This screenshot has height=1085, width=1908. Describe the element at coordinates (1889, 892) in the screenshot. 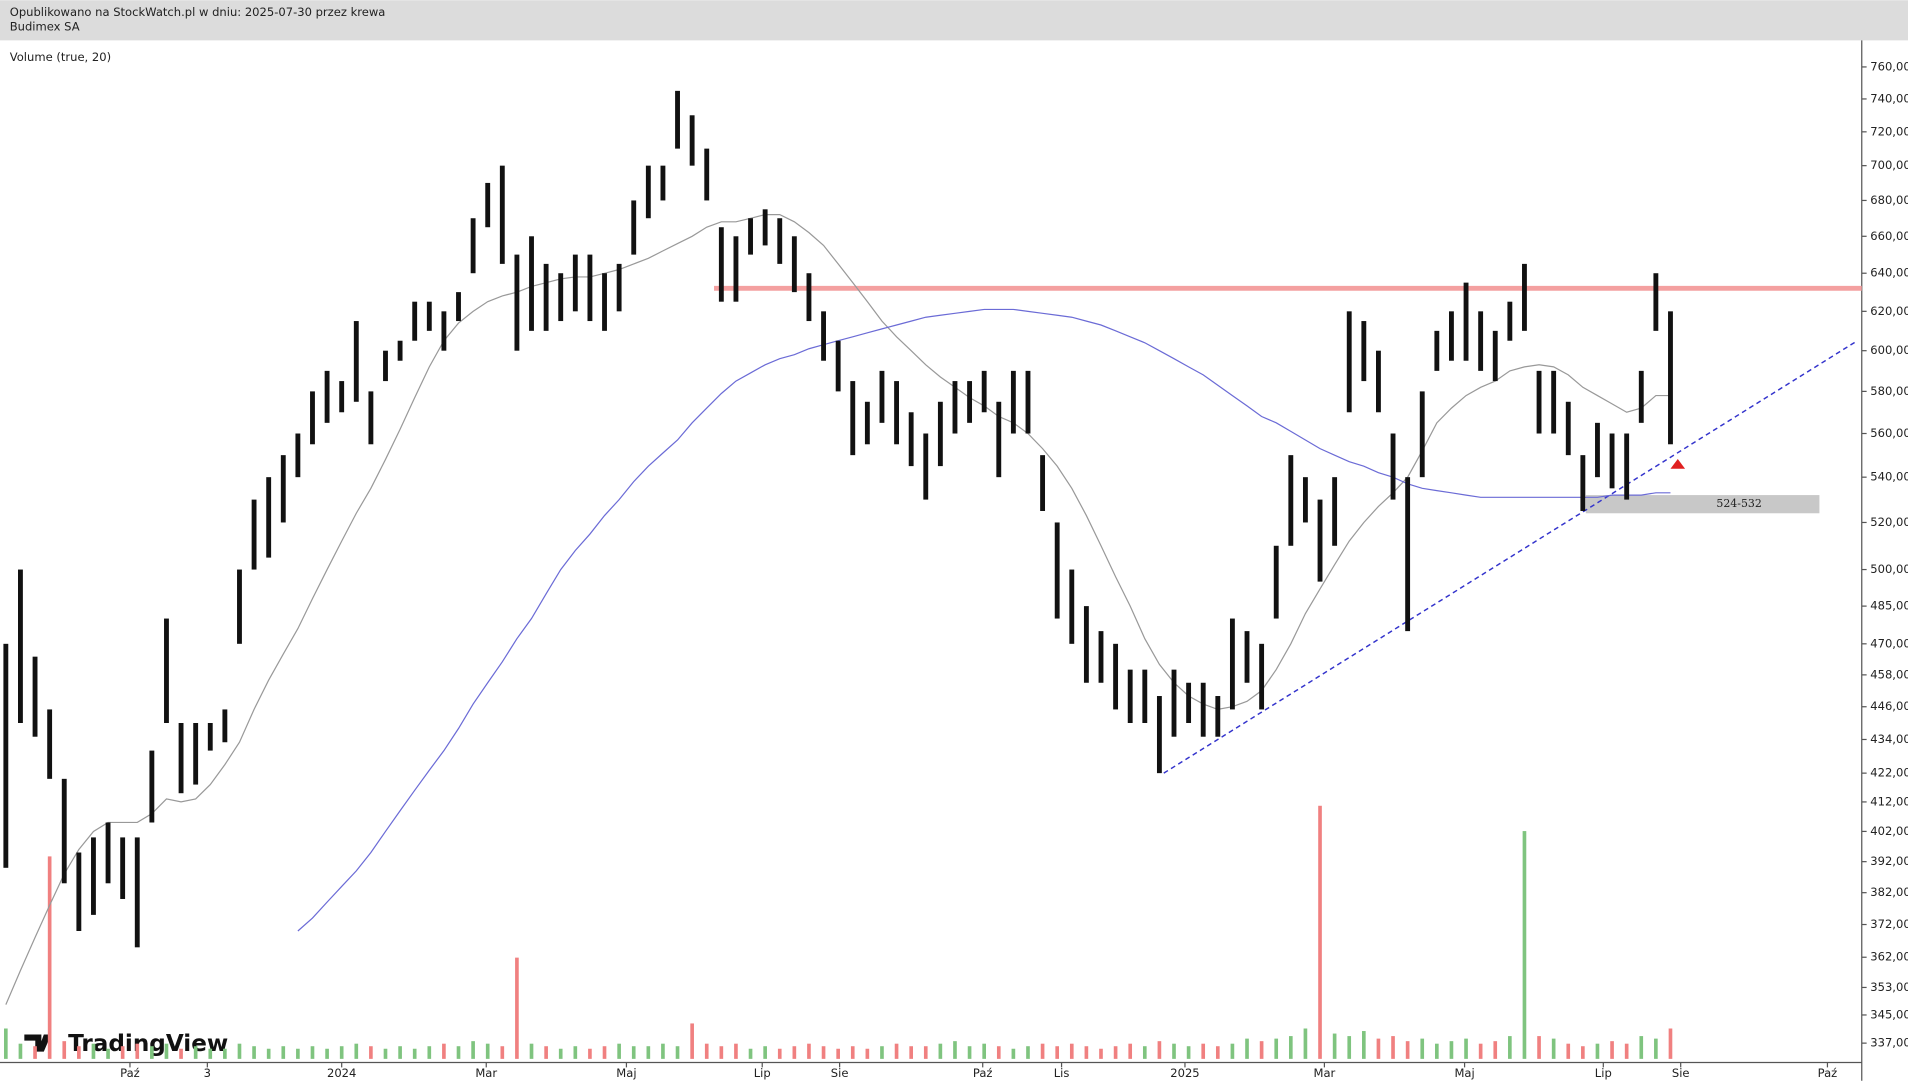

I see `y-tick-label: 382,00` at that location.